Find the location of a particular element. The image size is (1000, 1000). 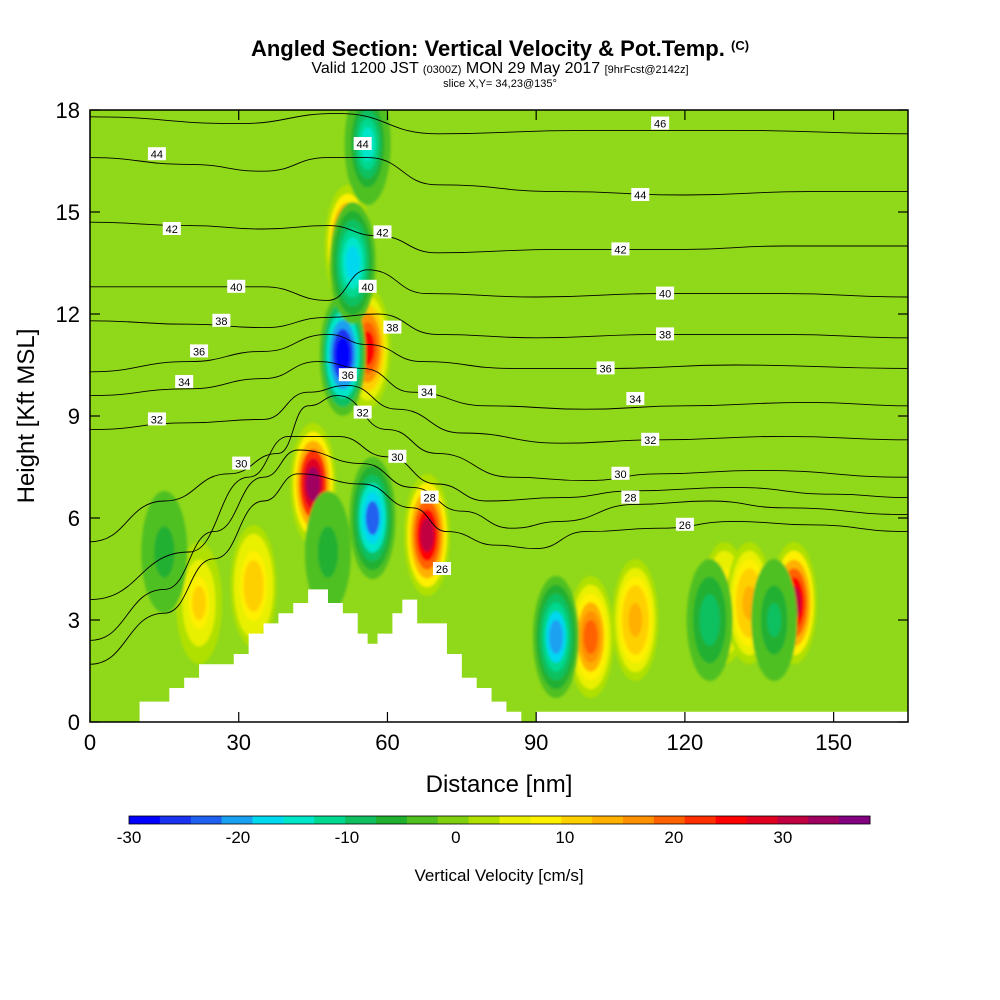

isentrope-label: 42 is located at coordinates (620, 249).